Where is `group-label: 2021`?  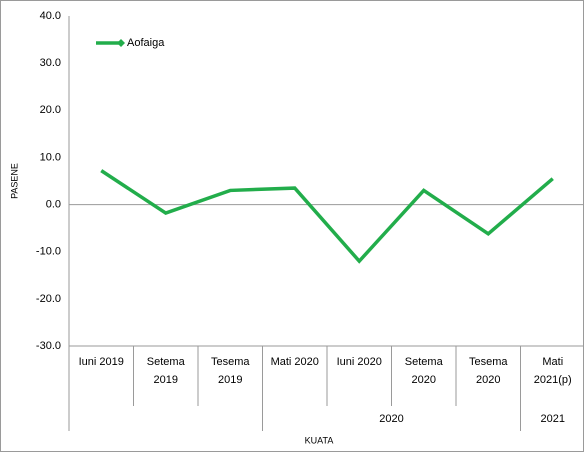 group-label: 2021 is located at coordinates (553, 419).